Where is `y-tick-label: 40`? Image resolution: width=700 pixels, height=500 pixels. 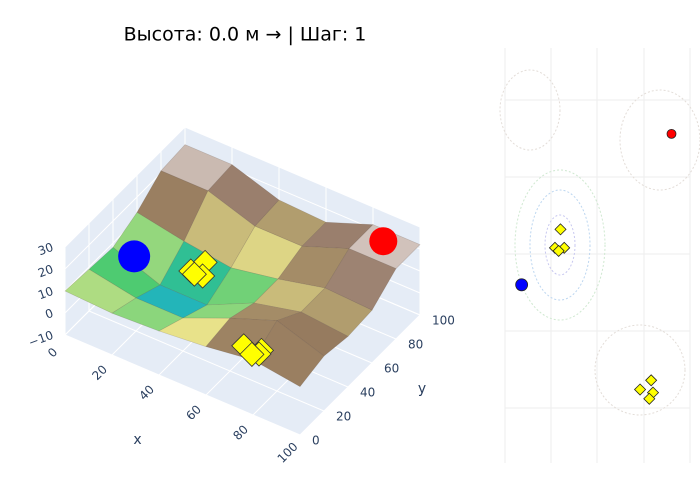 y-tick-label: 40 is located at coordinates (367, 393).